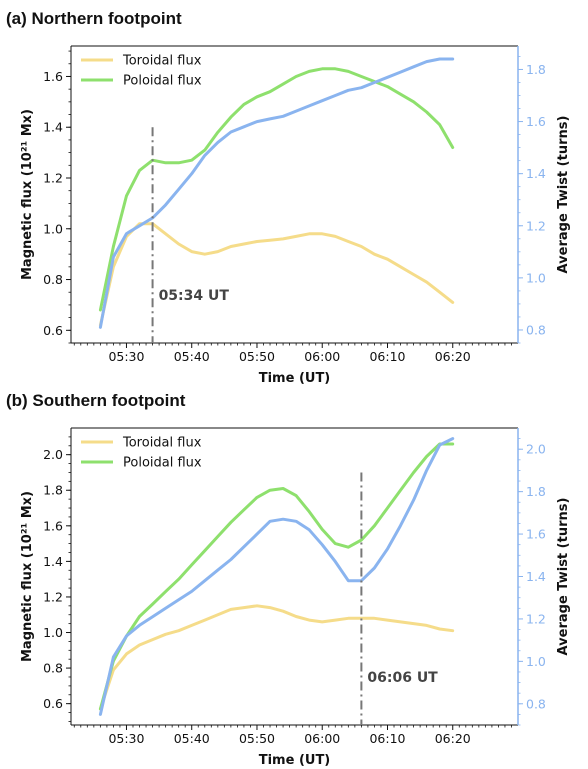 This screenshot has width=588, height=769. I want to click on y-tick-label: 2.0, so click(53, 454).